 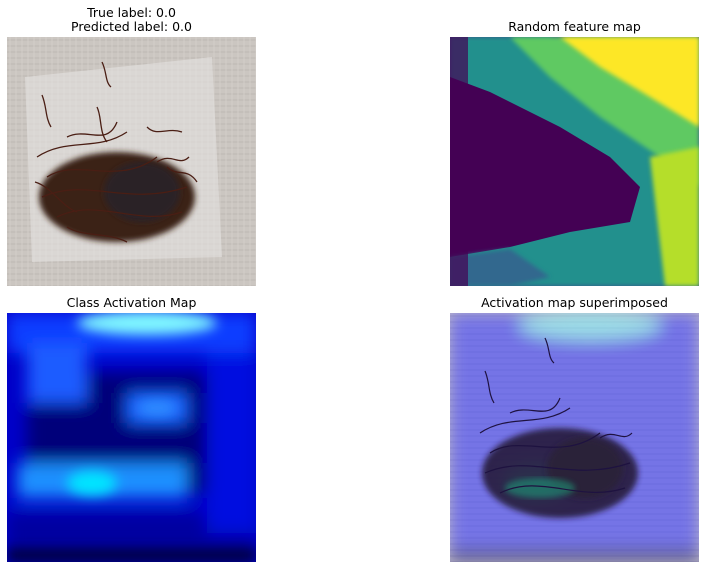 I want to click on panel-1-title: True label: 0.0 Predicted label: 0.0, so click(x=131, y=20).